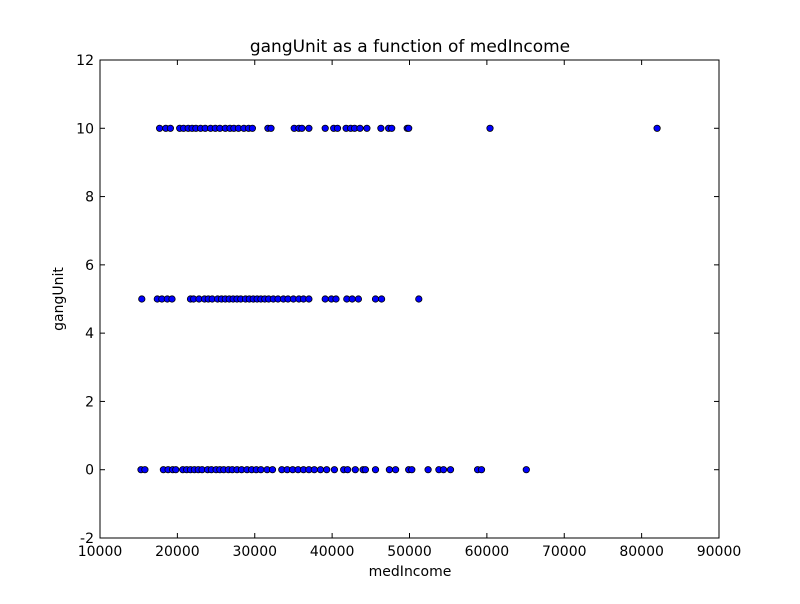 The width and height of the screenshot is (800, 604). What do you see at coordinates (564, 552) in the screenshot?
I see `x-tick-label: 70000` at bounding box center [564, 552].